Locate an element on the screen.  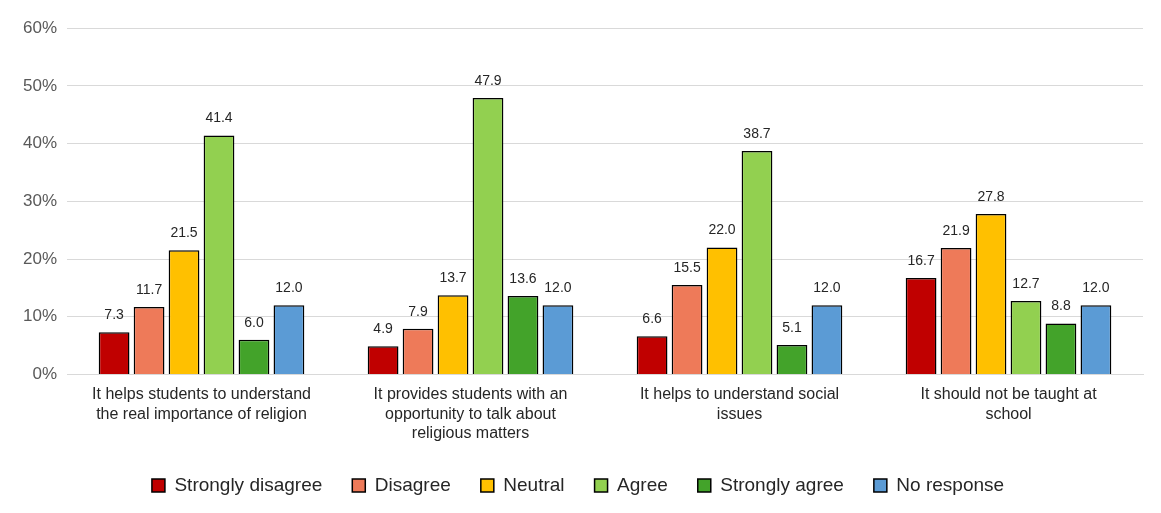
legend-label: No response is located at coordinates (950, 484).